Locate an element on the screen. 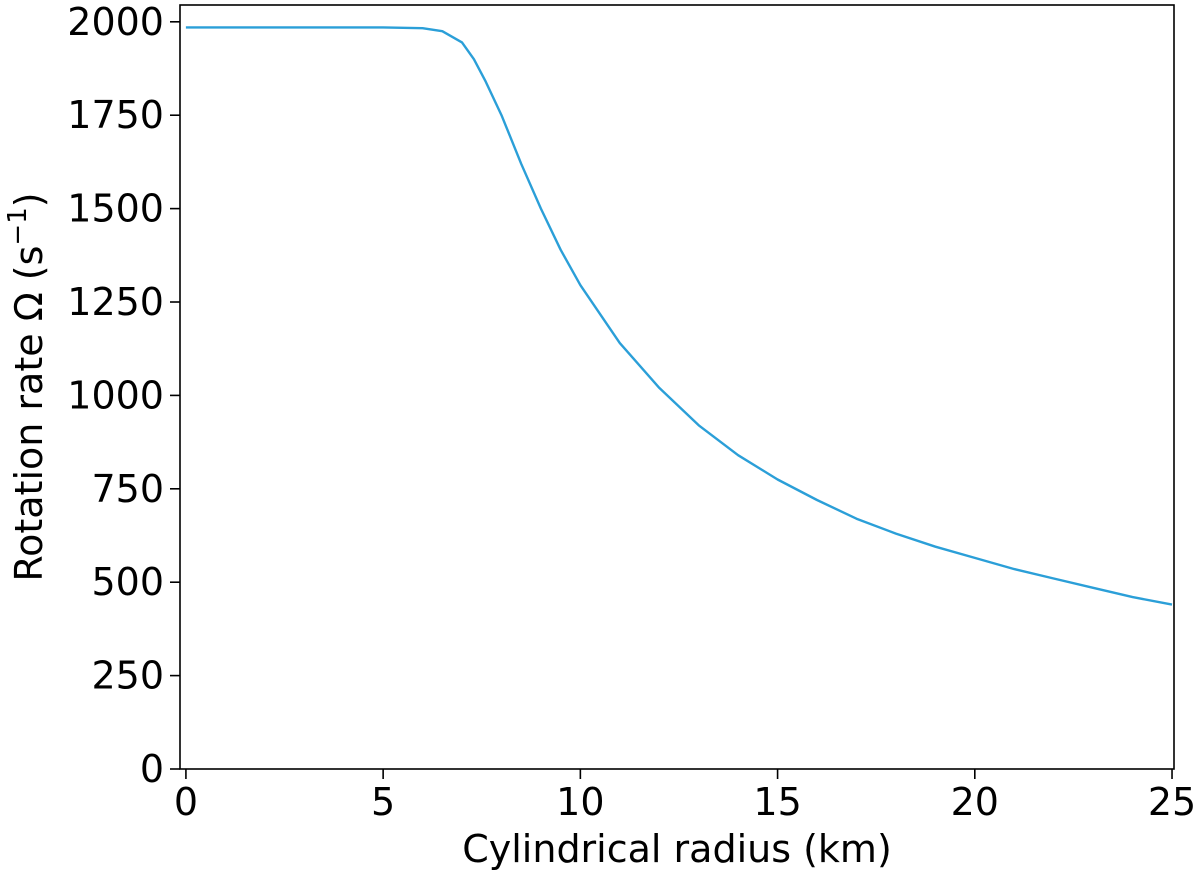  y-tick-label: 2000 is located at coordinates (115, 22).